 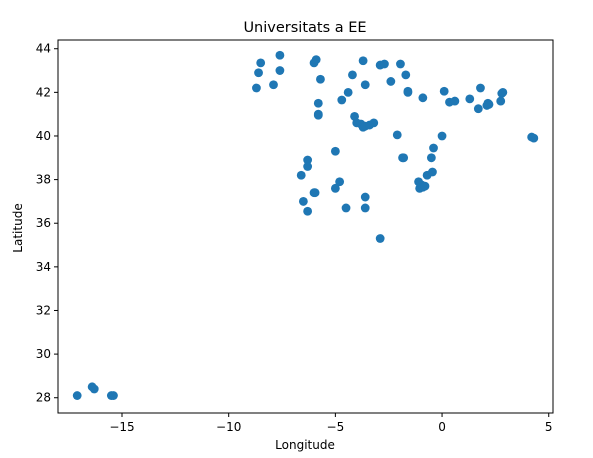 I want to click on y-tick-label: 44, so click(x=43, y=49).